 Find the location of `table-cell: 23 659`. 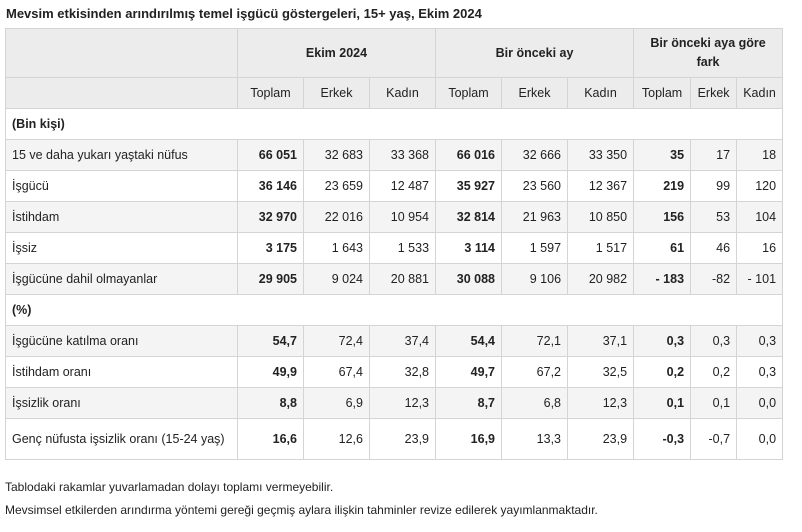

table-cell: 23 659 is located at coordinates (336, 186).